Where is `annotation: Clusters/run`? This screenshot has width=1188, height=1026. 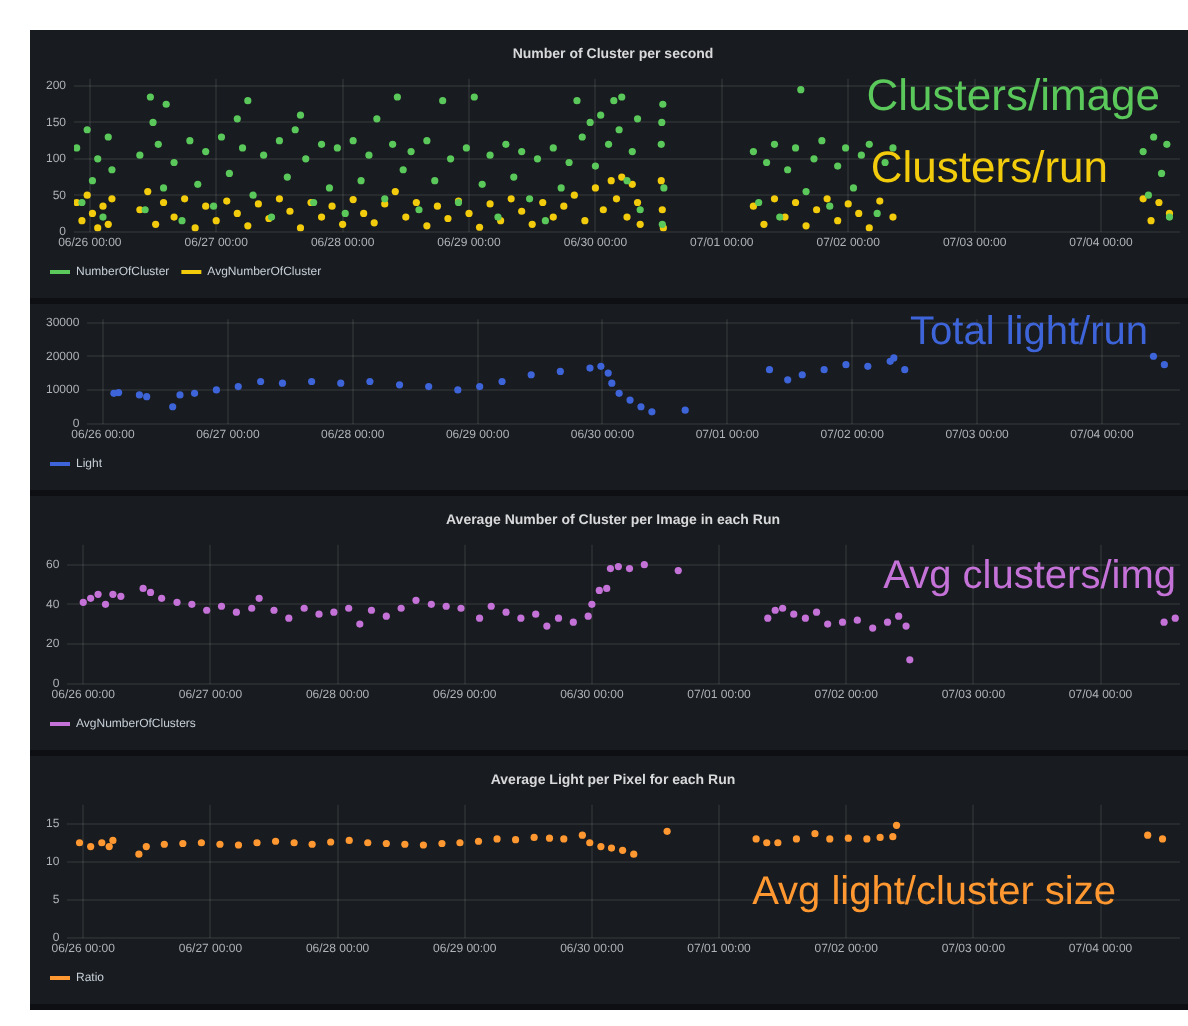 annotation: Clusters/run is located at coordinates (989, 167).